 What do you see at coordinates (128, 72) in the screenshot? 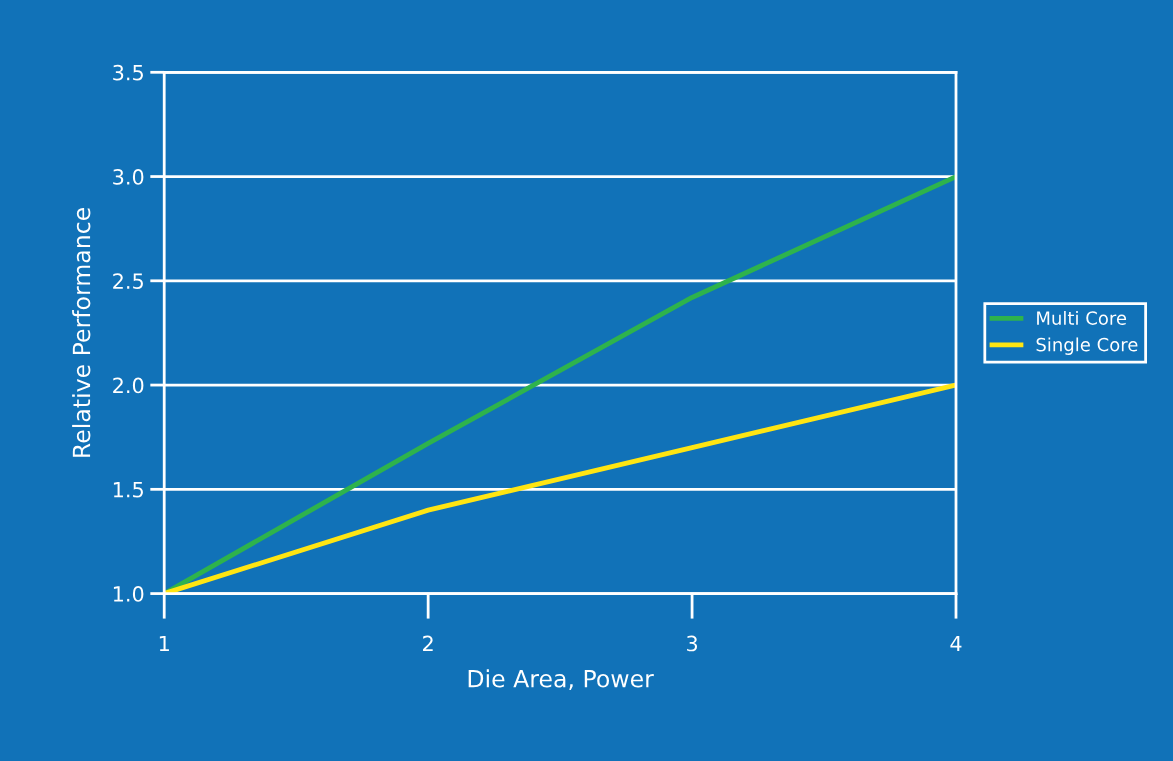
I see `y-tick-label: 3.5` at bounding box center [128, 72].